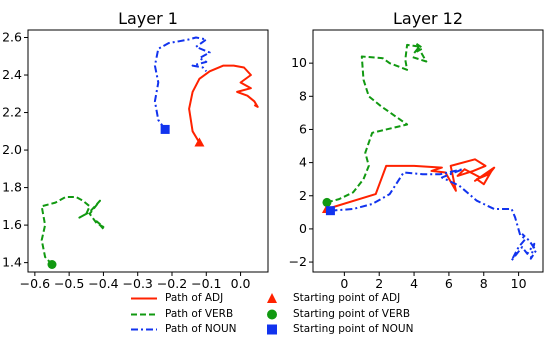 This screenshot has height=340, width=547. Describe the element at coordinates (449, 283) in the screenshot. I see `x-tick-label: 6` at that location.